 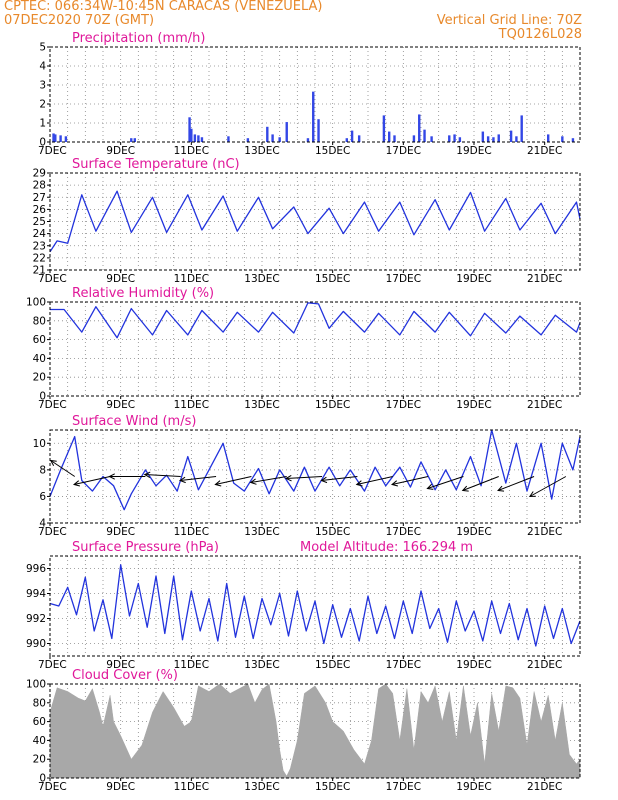 I want to click on wind-xtick-label: 7DEC, so click(x=52, y=532).